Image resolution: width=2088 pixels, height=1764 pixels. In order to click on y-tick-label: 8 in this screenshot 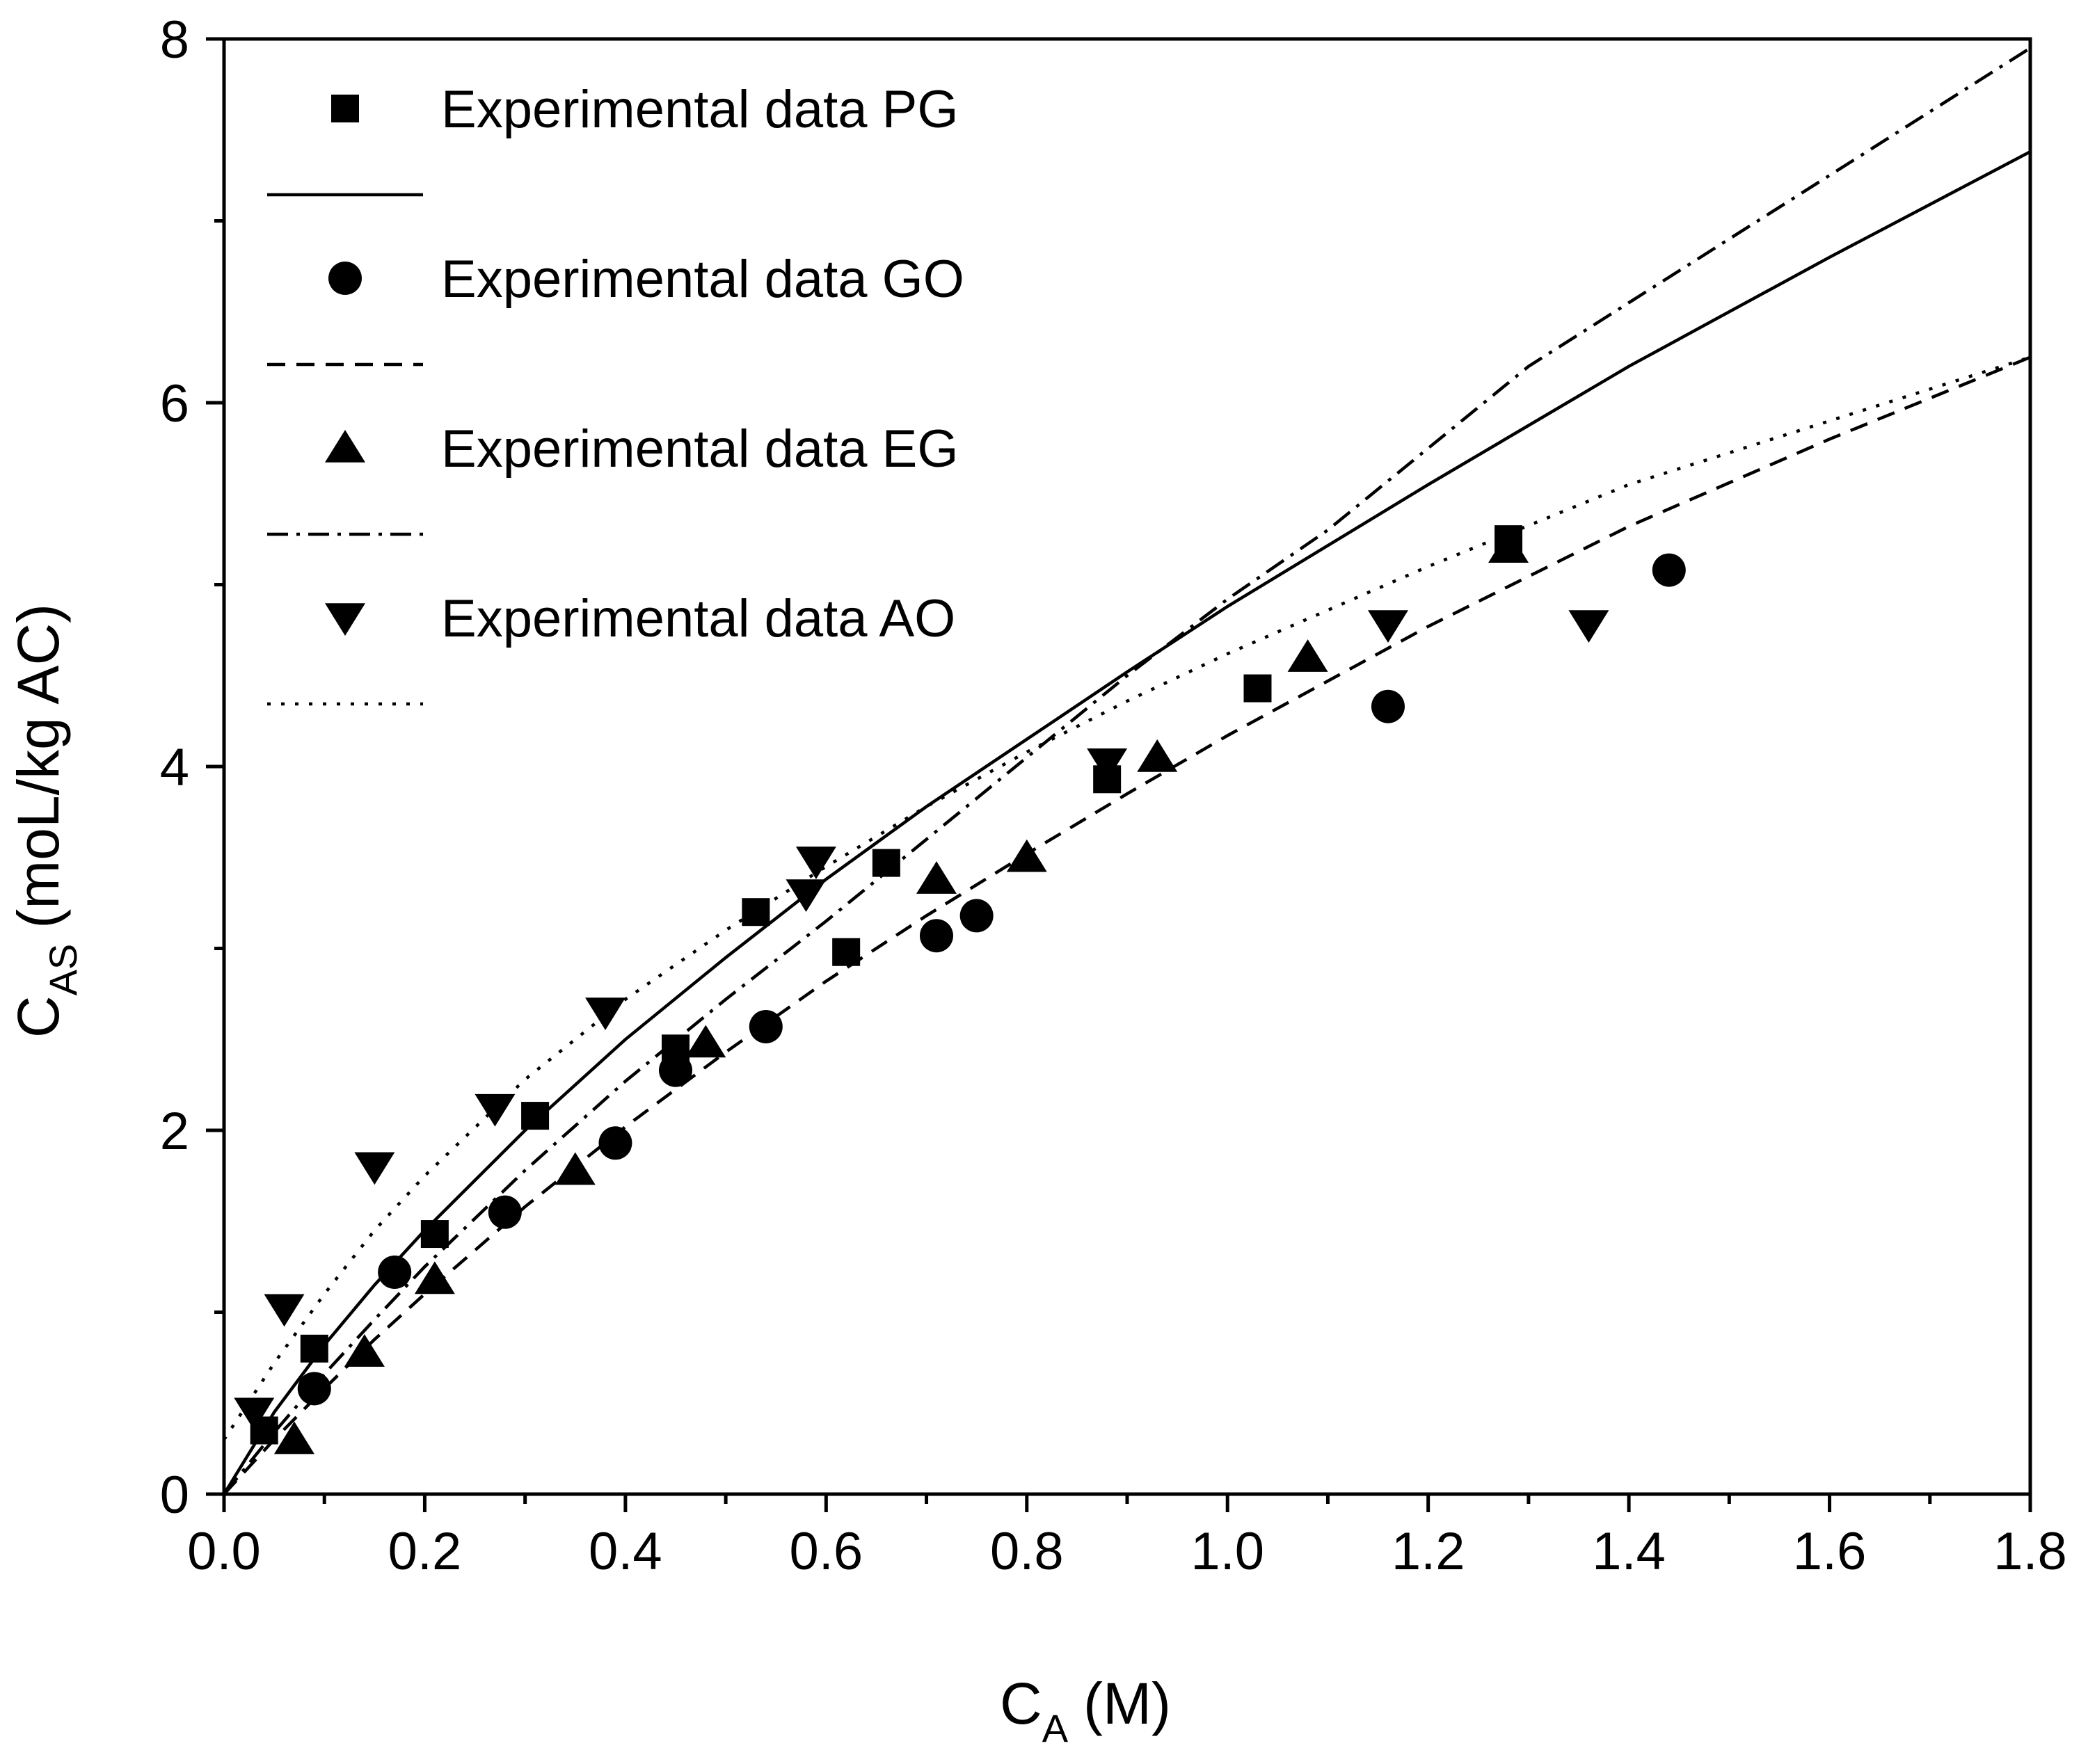, I will do `click(174, 40)`.